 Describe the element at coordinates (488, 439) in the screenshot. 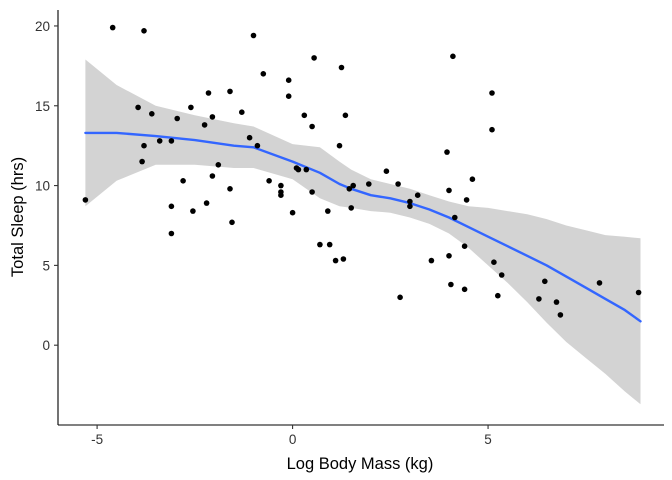

I see `x-tick-label: 5` at that location.